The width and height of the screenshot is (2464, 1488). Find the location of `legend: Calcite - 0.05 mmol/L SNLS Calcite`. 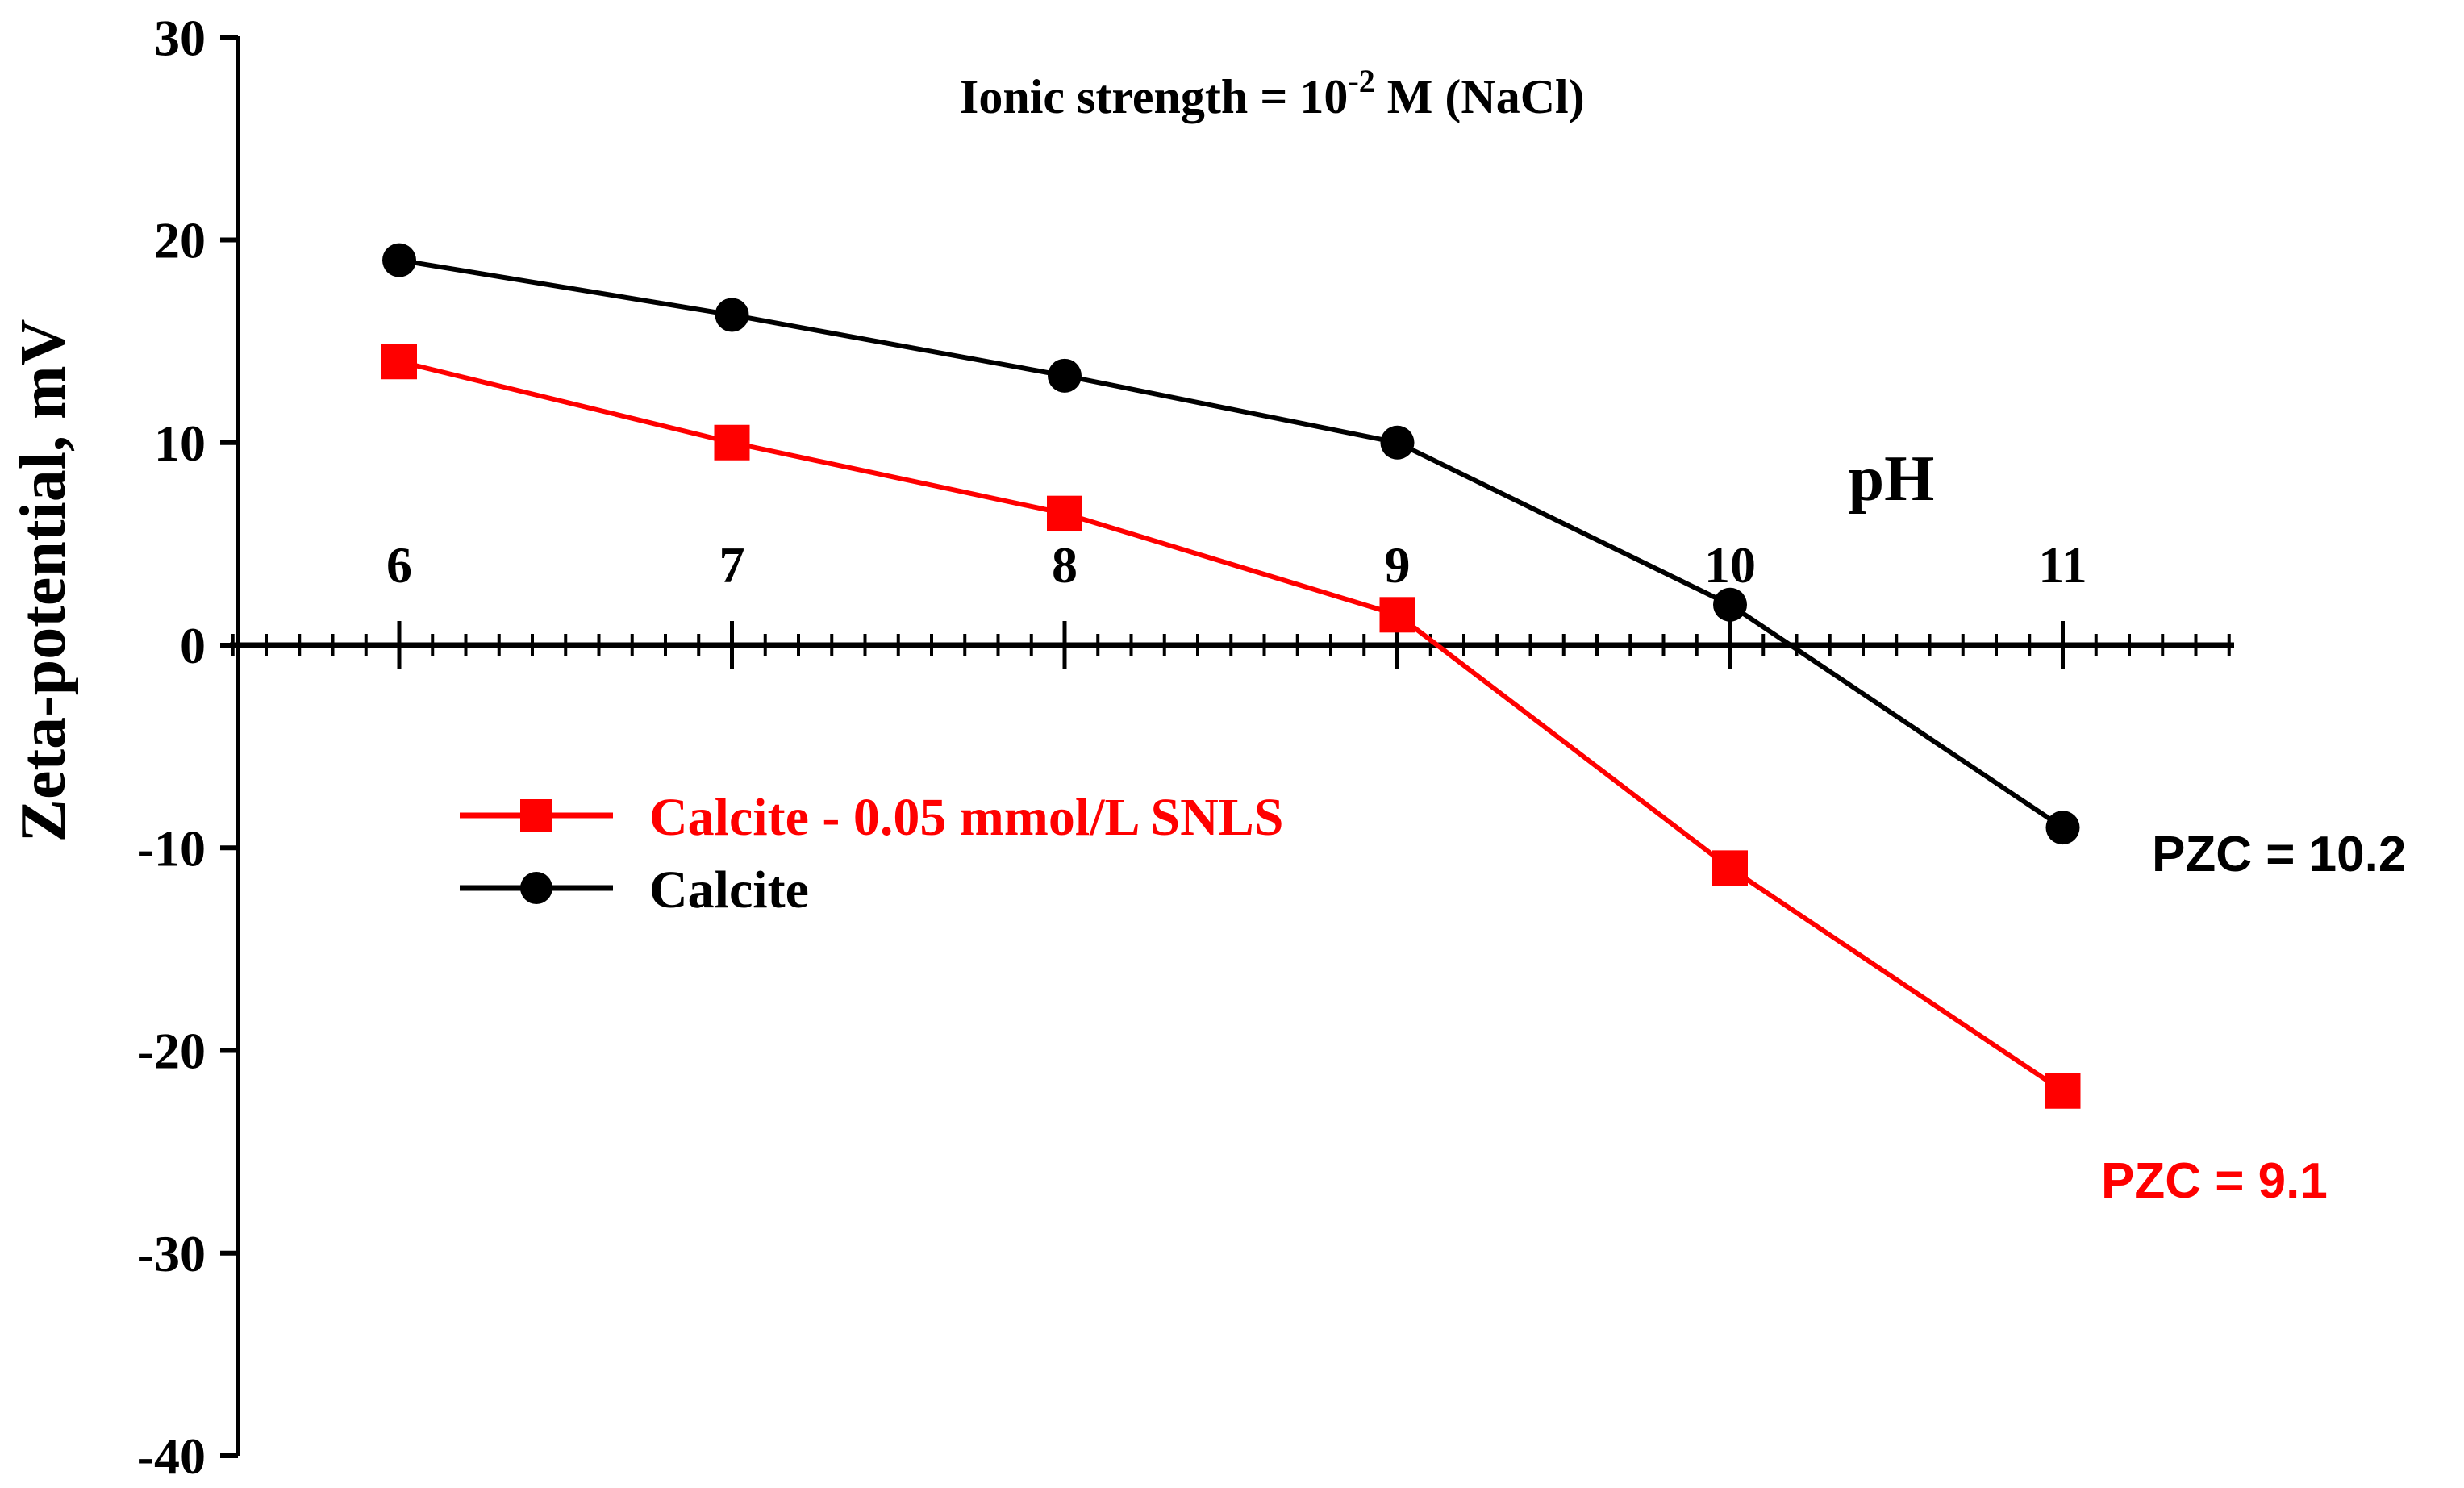

legend: Calcite - 0.05 mmol/L SNLS Calcite is located at coordinates (872, 854).